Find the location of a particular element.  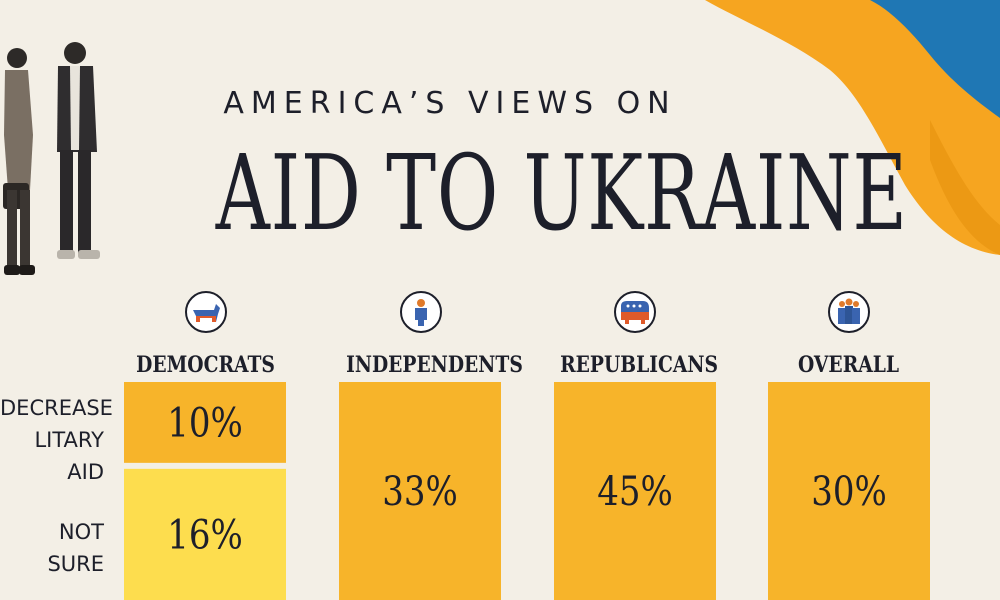

group-header-republicans: REPUBLICANS is located at coordinates (634, 334).